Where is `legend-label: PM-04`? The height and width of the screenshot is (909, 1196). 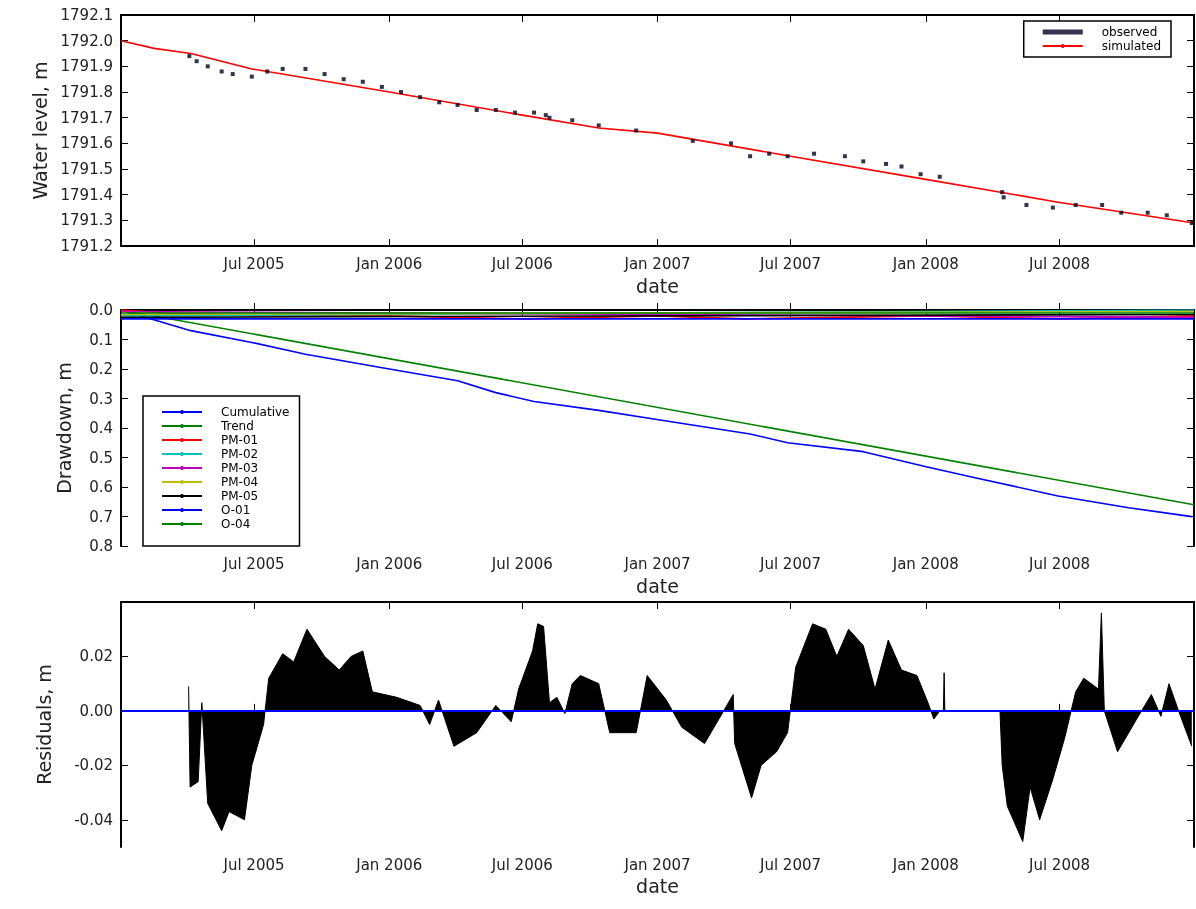
legend-label: PM-04 is located at coordinates (240, 482).